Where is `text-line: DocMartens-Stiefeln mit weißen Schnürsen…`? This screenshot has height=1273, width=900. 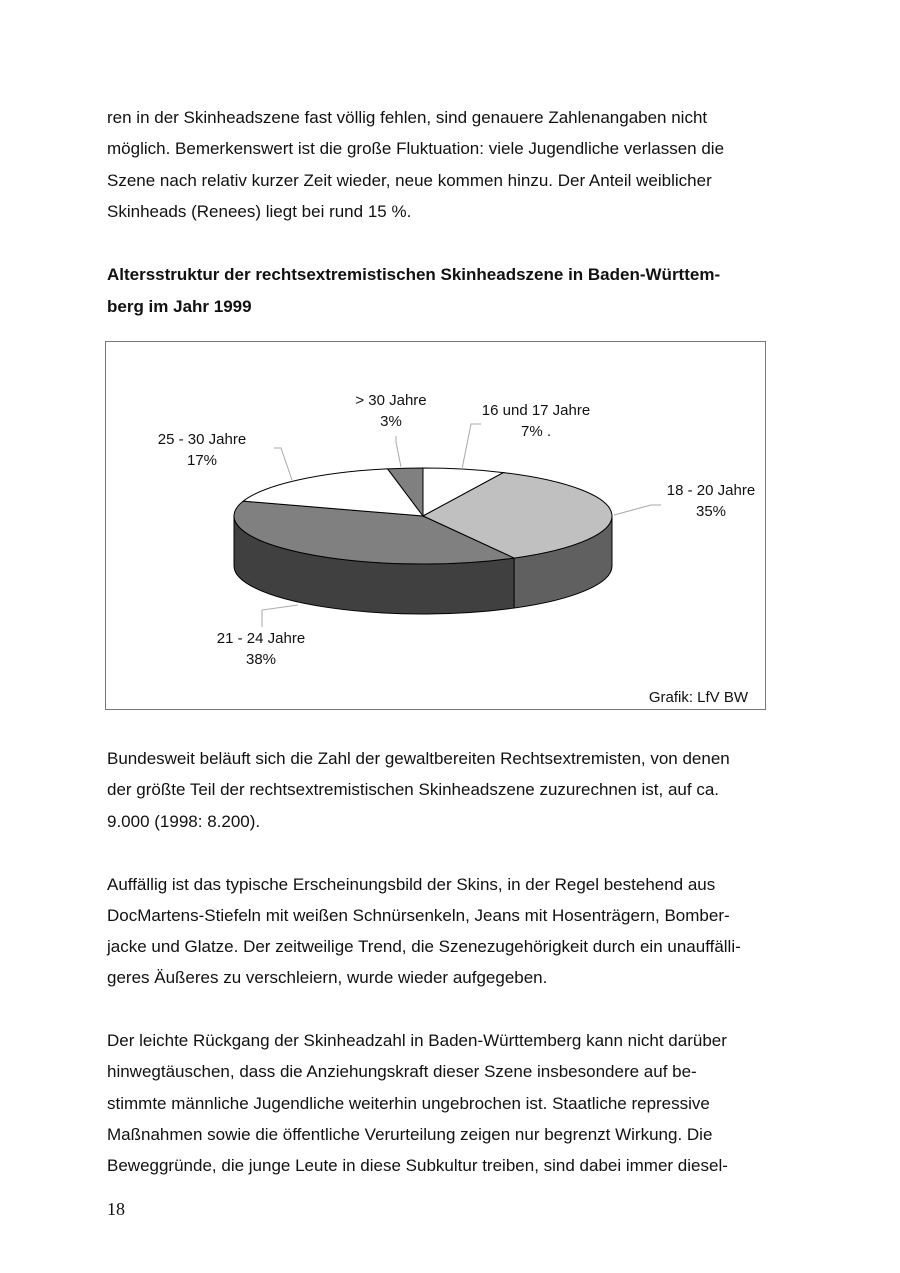
text-line: DocMartens-Stiefeln mit weißen Schnürsen… is located at coordinates (418, 915).